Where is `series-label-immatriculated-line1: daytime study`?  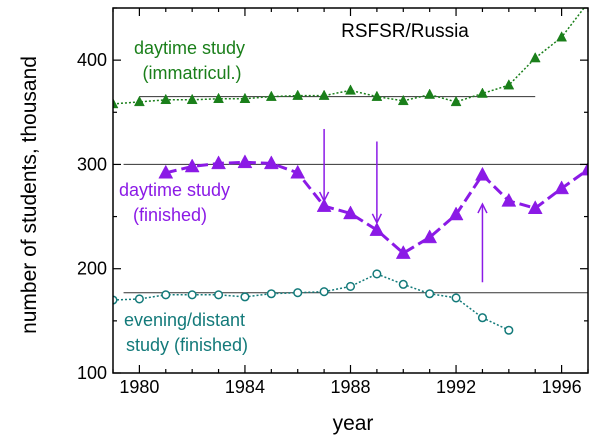
series-label-immatriculated-line1: daytime study is located at coordinates (189, 48).